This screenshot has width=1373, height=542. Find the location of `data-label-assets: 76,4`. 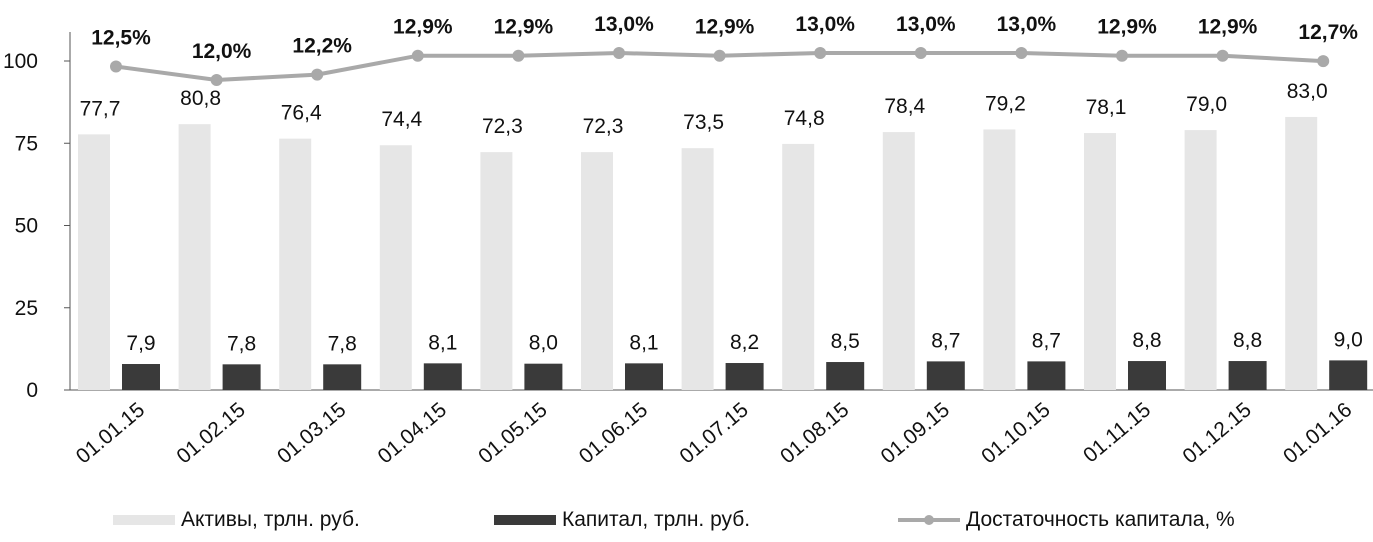

data-label-assets: 76,4 is located at coordinates (301, 113).